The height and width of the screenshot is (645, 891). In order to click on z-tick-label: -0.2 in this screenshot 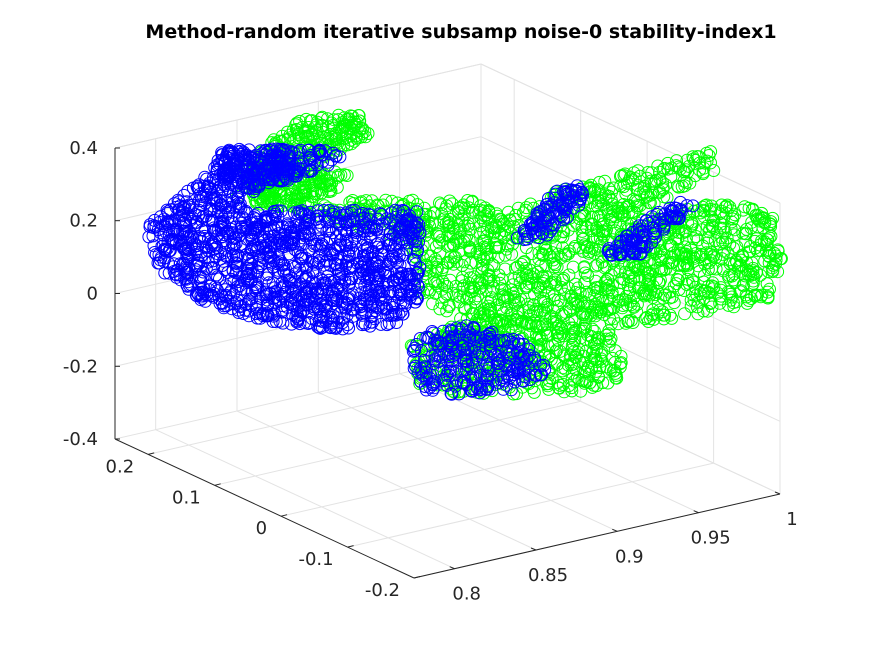, I will do `click(80, 366)`.